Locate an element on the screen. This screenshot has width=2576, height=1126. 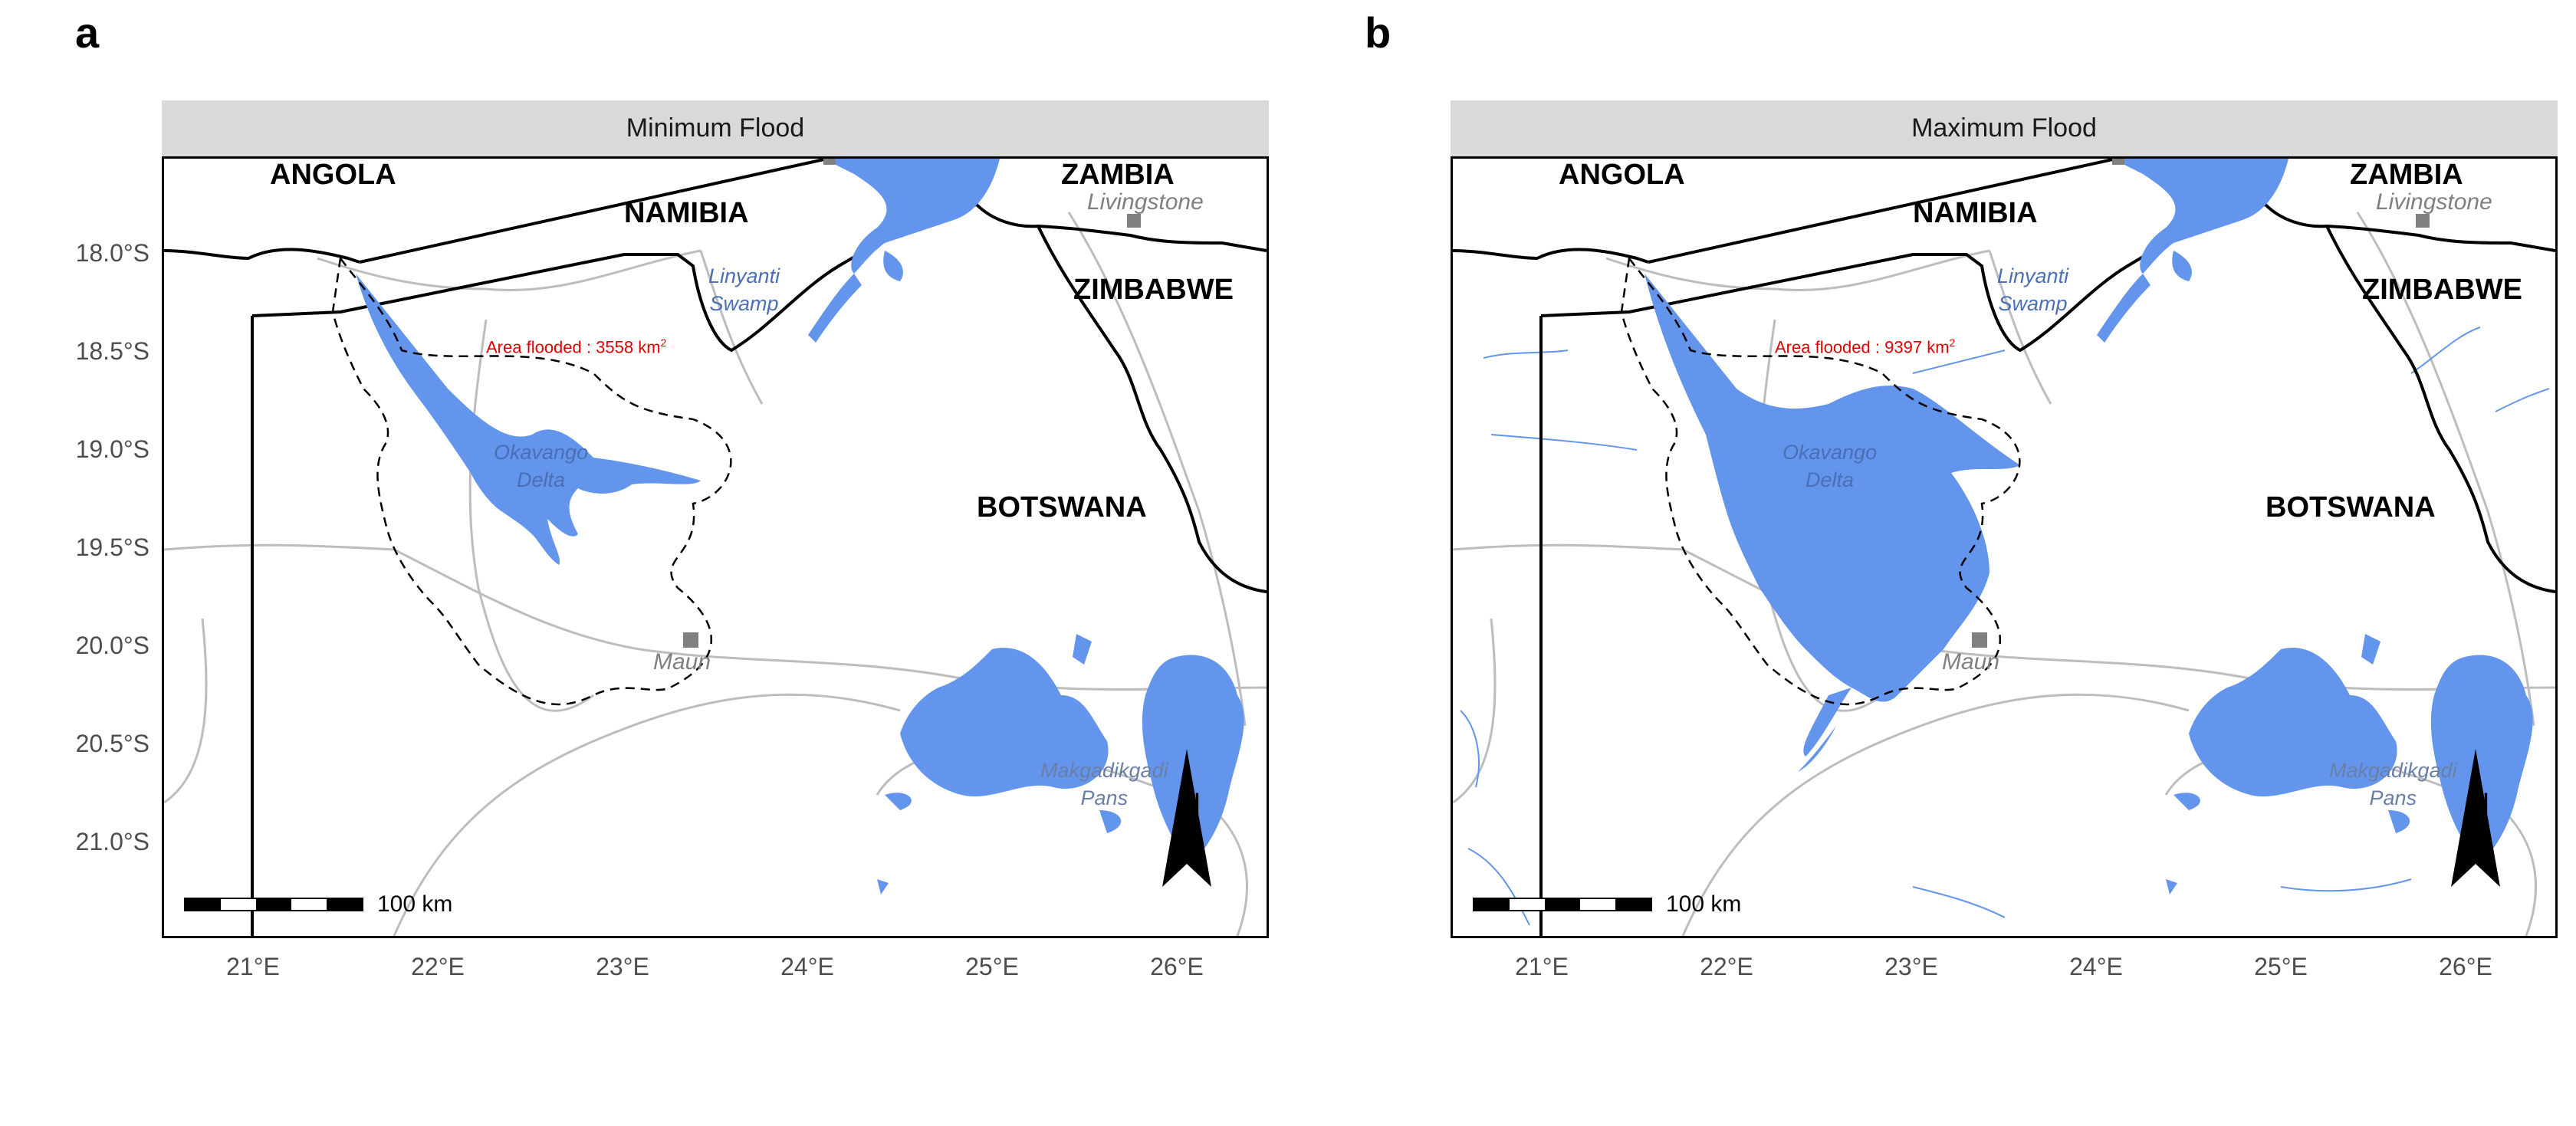
y-tick-label: 20.0°S is located at coordinates (113, 645).